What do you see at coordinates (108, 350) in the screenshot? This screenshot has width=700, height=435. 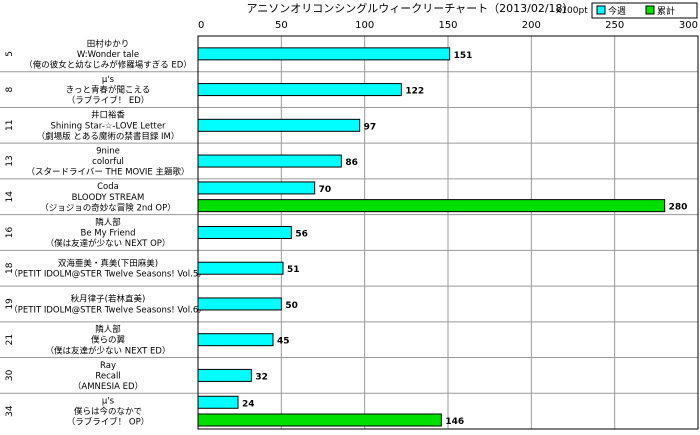 I see `row-text-line: （僕は友達が少ない NEXT ED）` at bounding box center [108, 350].